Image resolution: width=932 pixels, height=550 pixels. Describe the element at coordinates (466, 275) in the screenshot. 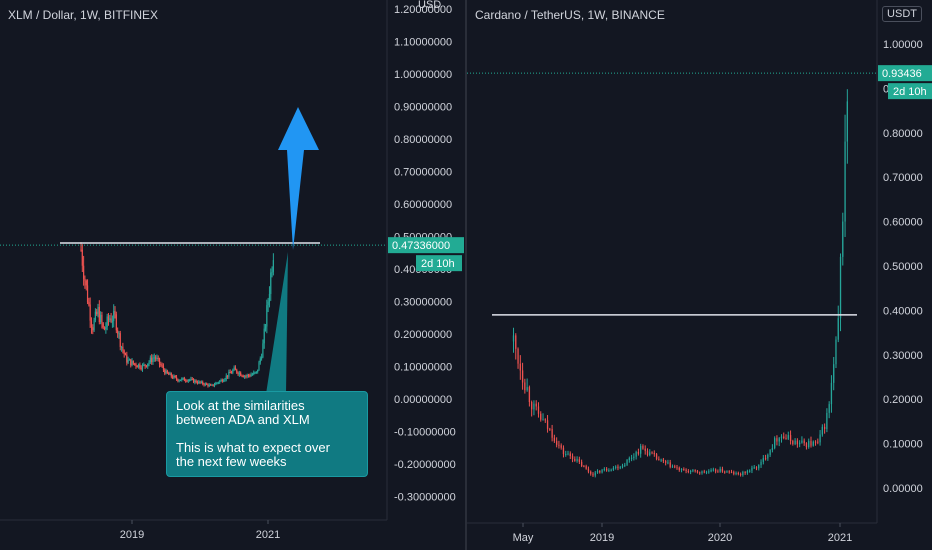

I see `pane-divider` at that location.